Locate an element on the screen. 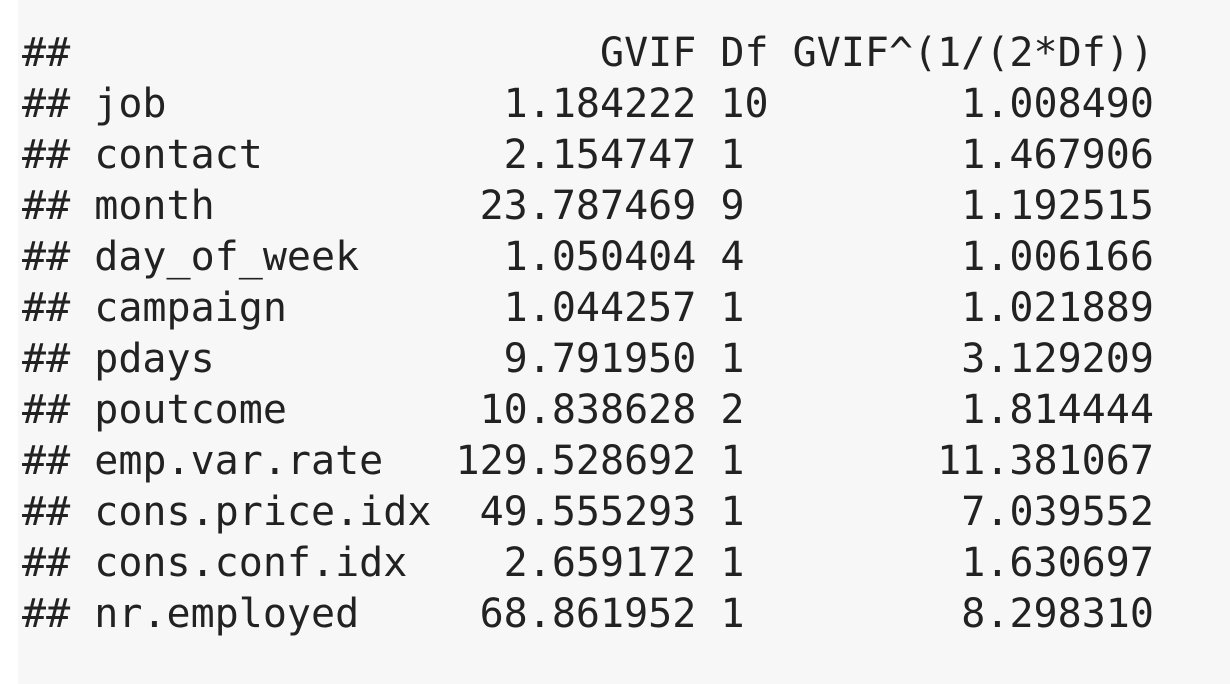 This screenshot has height=684, width=1230. table-row: ## month 23.787469 9 1.192515 is located at coordinates (588, 206).